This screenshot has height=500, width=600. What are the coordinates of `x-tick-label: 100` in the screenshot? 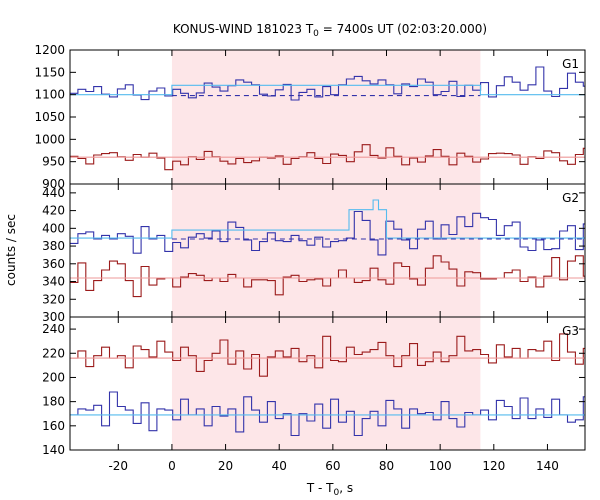 It's located at (440, 466).